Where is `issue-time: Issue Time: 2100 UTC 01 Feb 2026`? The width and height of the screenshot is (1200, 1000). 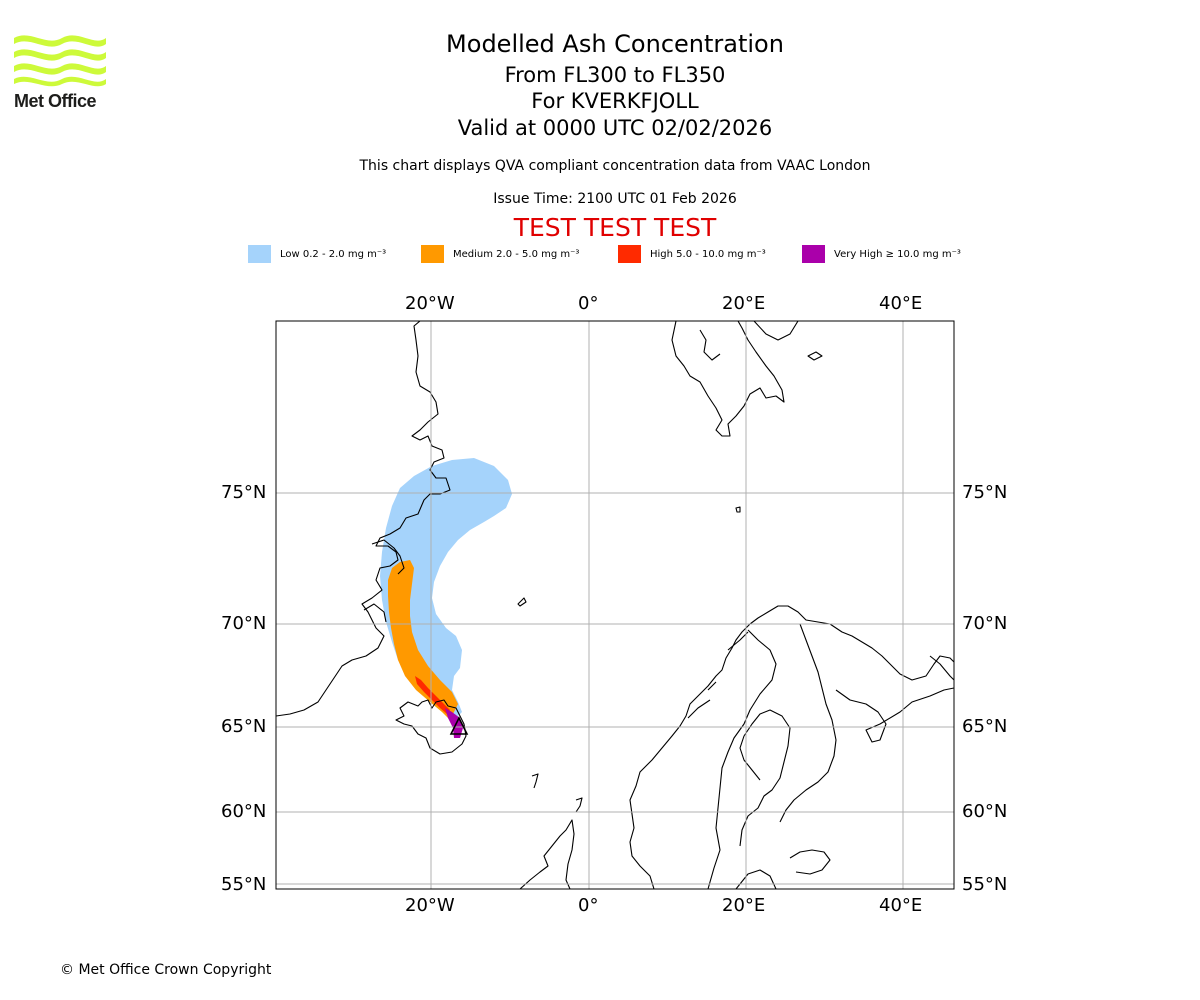
issue-time: Issue Time: 2100 UTC 01 Feb 2026 is located at coordinates (615, 199).